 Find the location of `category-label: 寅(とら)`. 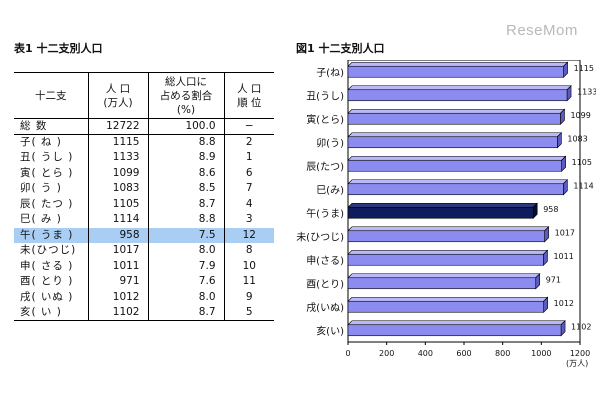

category-label: 寅(とら) is located at coordinates (325, 119).